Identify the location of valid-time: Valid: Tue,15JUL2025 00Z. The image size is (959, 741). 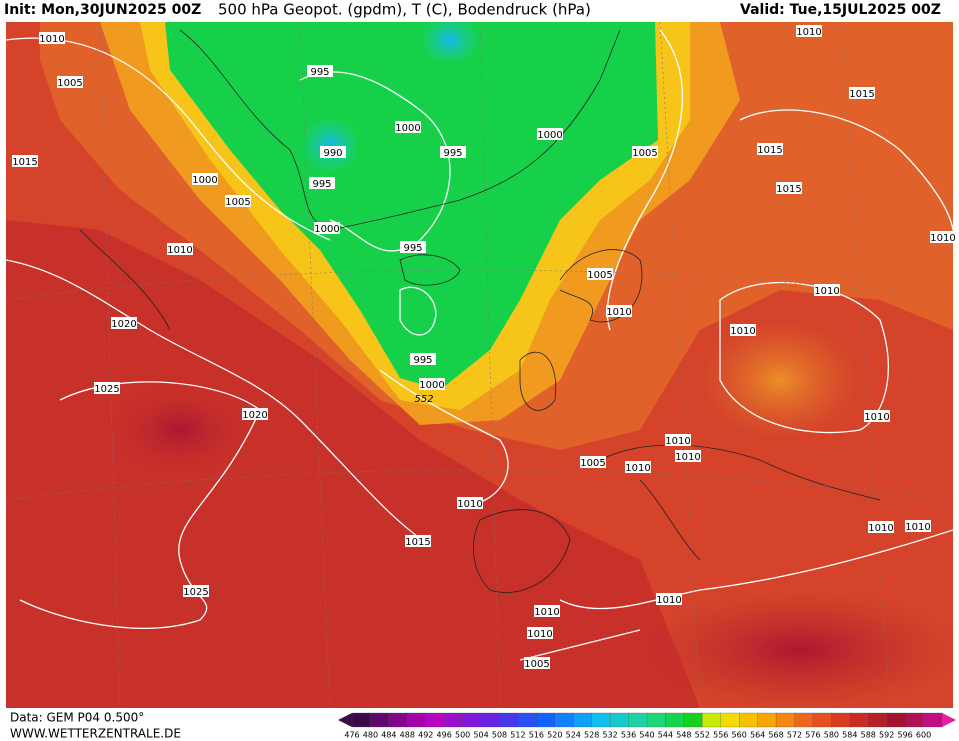
(840, 10).